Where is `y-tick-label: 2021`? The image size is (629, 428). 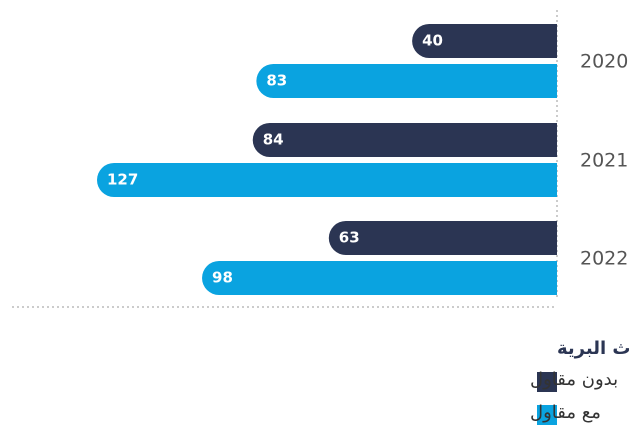
y-tick-label: 2021 is located at coordinates (604, 161).